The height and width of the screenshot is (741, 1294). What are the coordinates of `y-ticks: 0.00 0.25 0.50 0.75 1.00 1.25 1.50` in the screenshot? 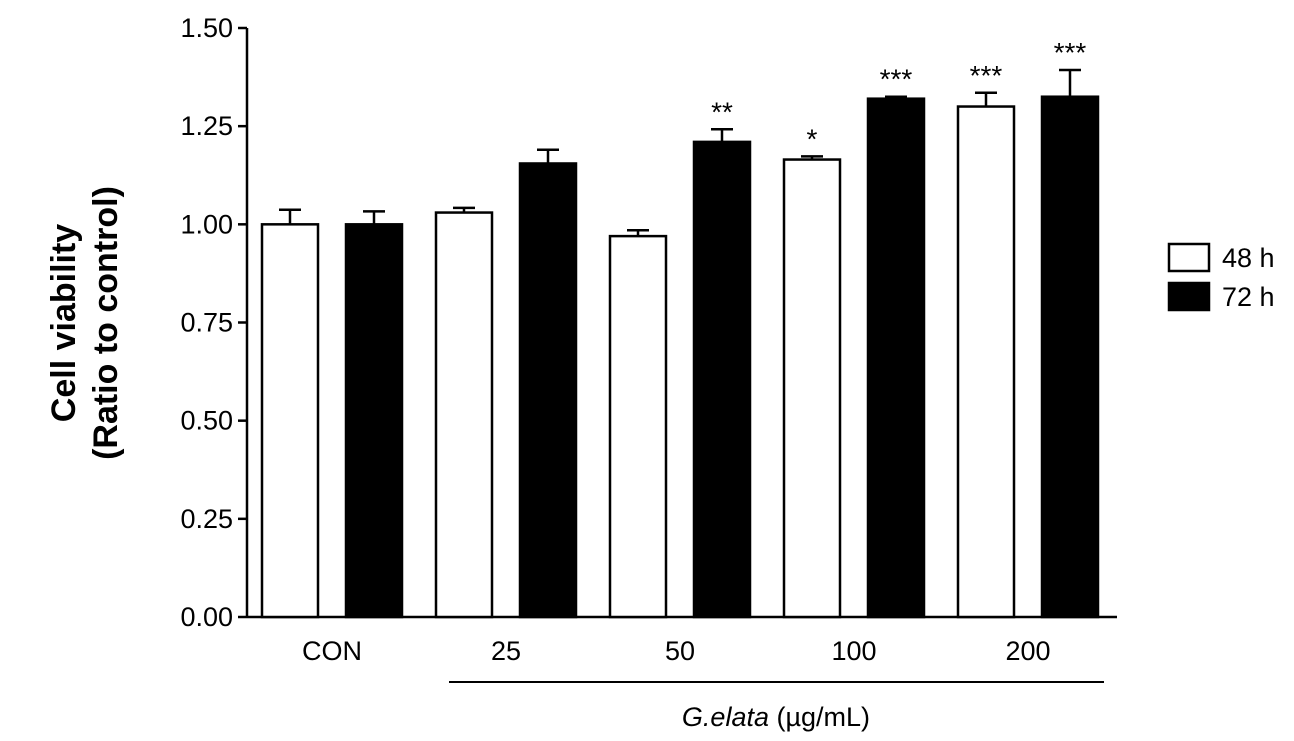 It's located at (213, 322).